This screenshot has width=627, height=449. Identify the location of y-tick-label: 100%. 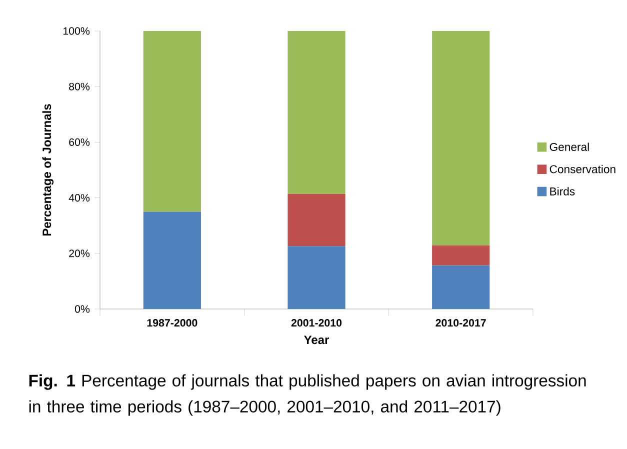
(76, 31).